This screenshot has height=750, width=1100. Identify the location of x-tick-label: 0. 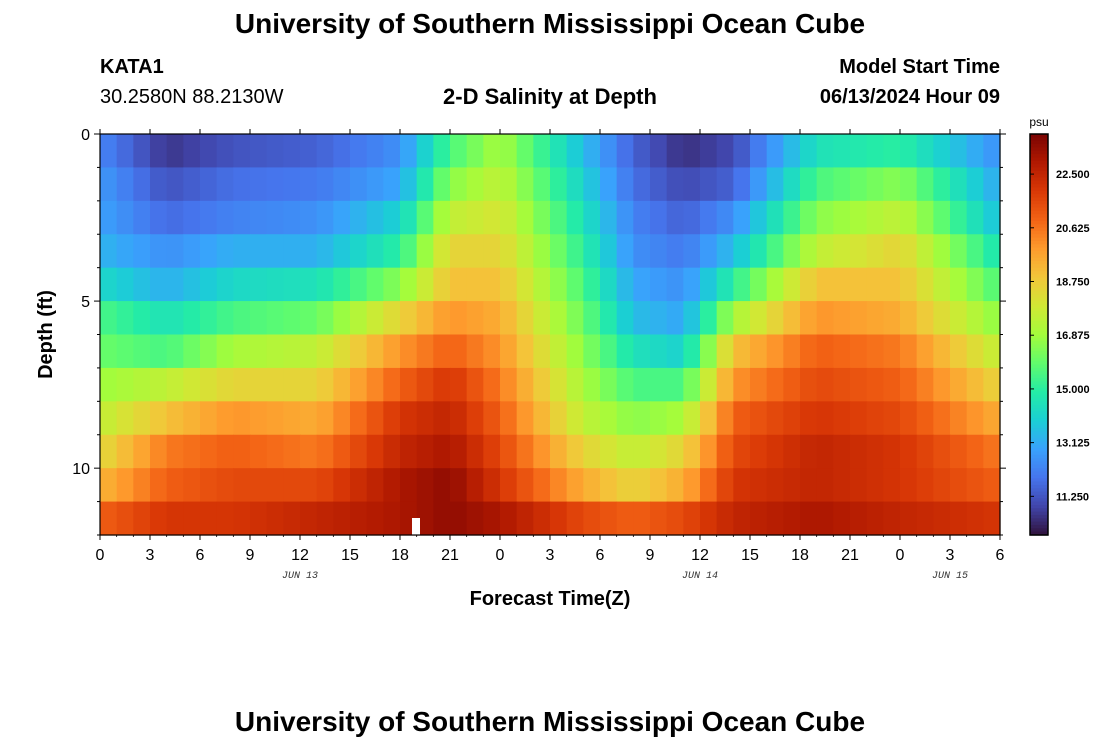
(500, 555).